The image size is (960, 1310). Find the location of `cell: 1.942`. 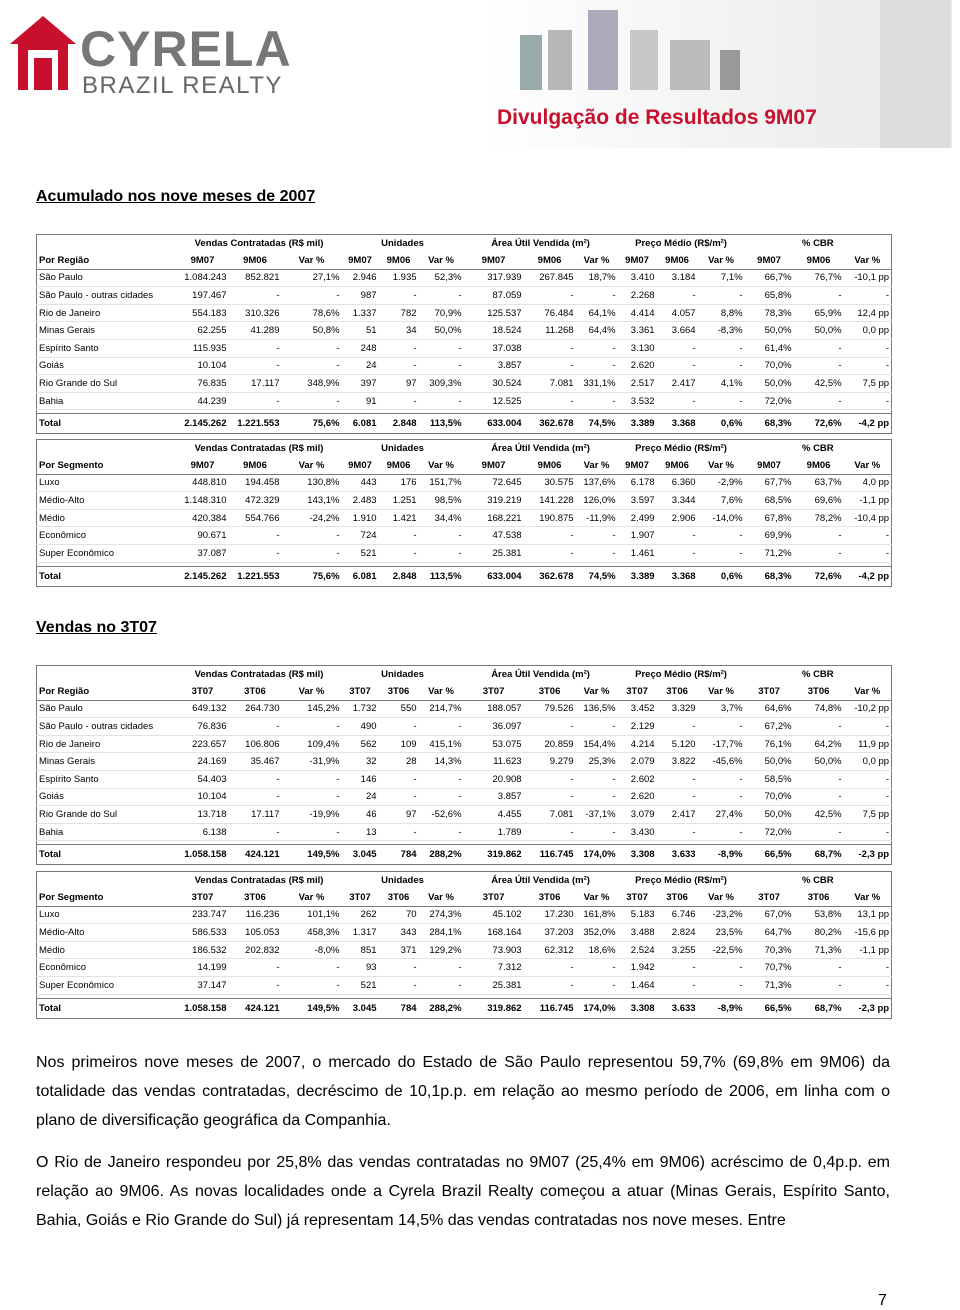

cell: 1.942 is located at coordinates (637, 967).